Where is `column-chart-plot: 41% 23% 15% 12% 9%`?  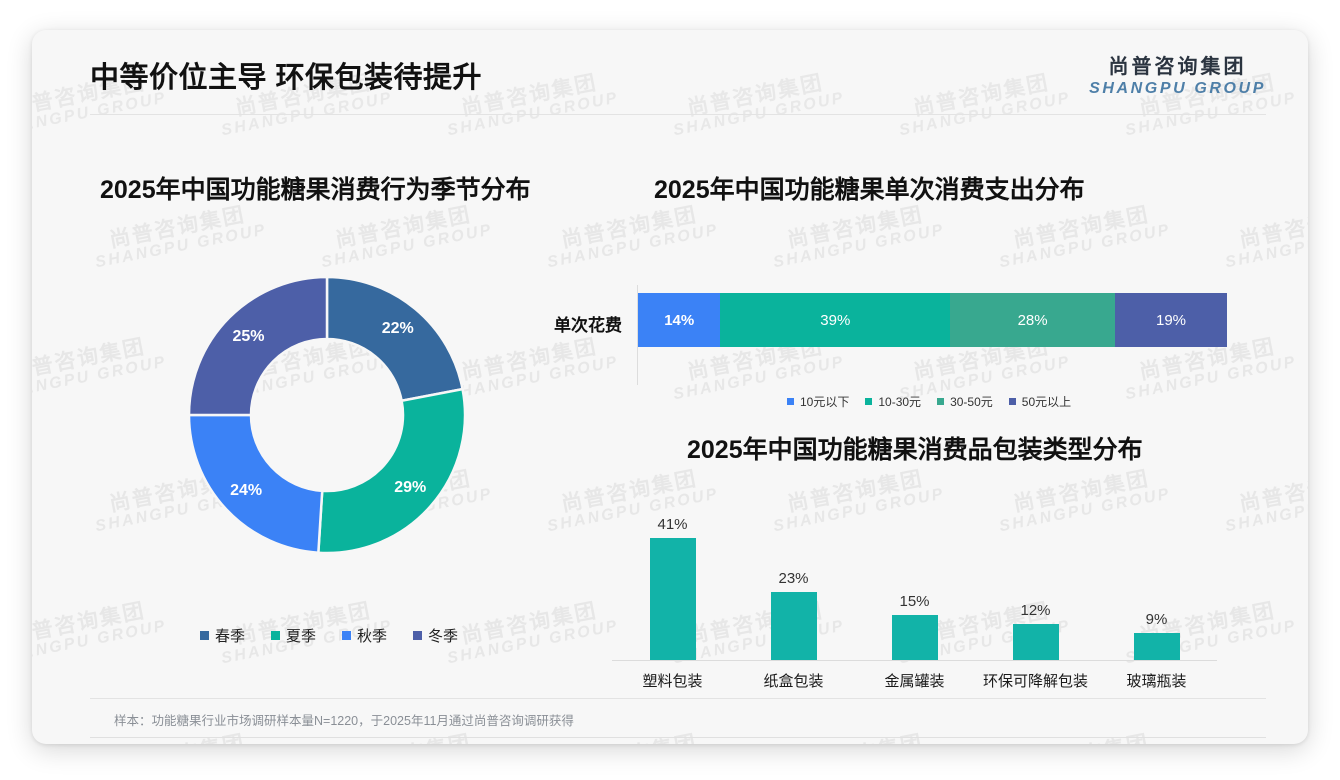 column-chart-plot: 41% 23% 15% 12% 9% is located at coordinates (914, 580).